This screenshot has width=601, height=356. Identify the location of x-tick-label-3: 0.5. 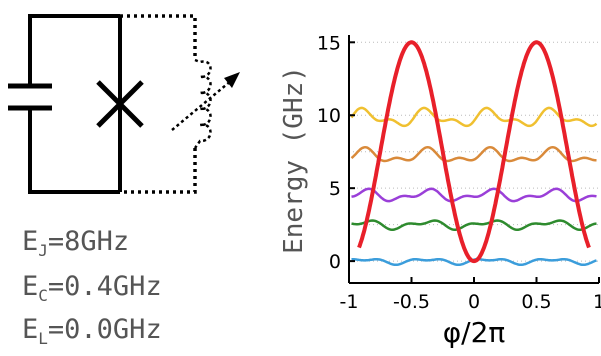
(536, 302).